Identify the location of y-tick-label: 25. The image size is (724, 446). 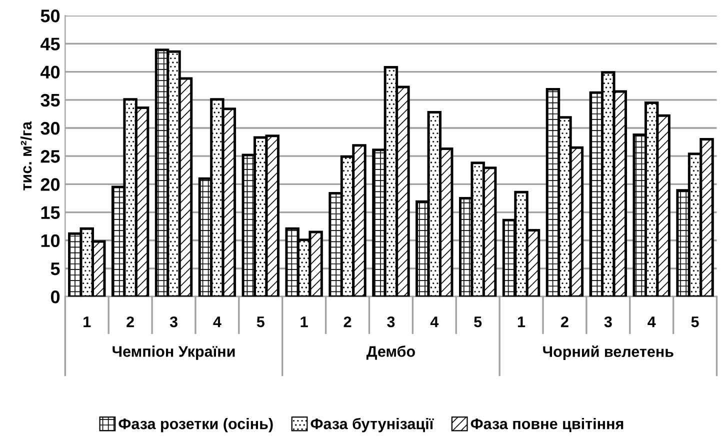
(50, 156).